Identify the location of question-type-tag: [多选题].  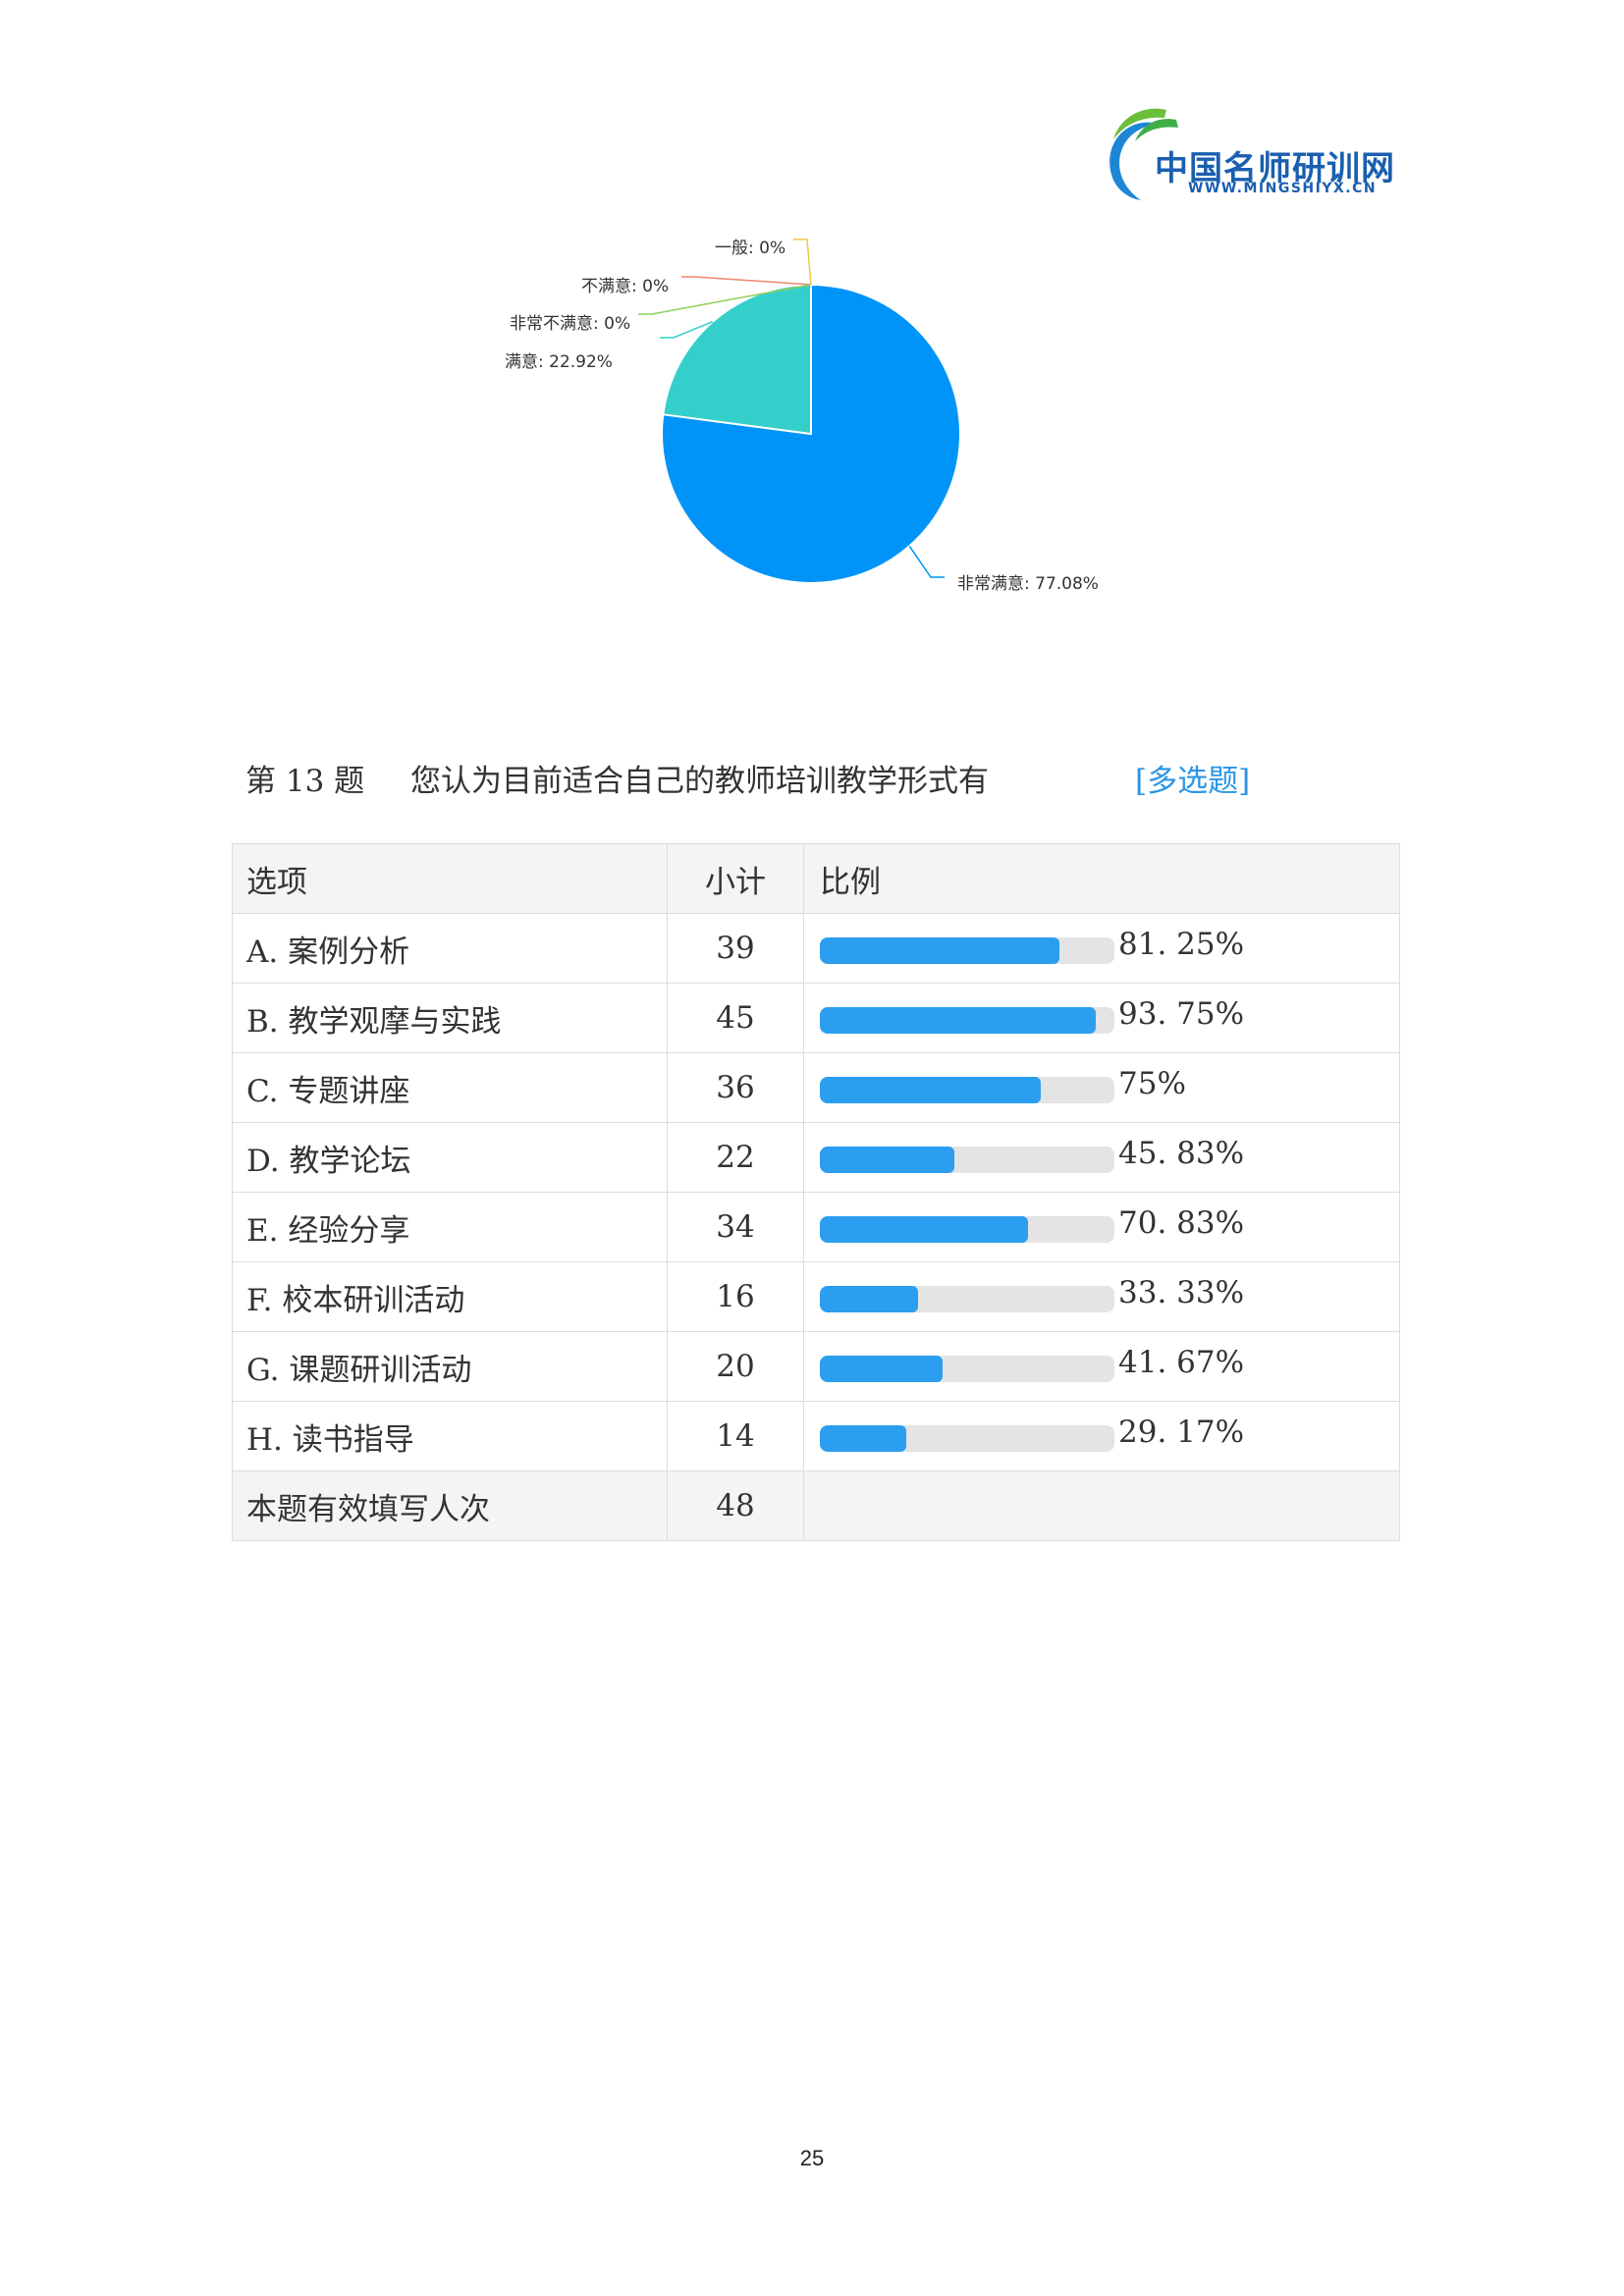
(1193, 781).